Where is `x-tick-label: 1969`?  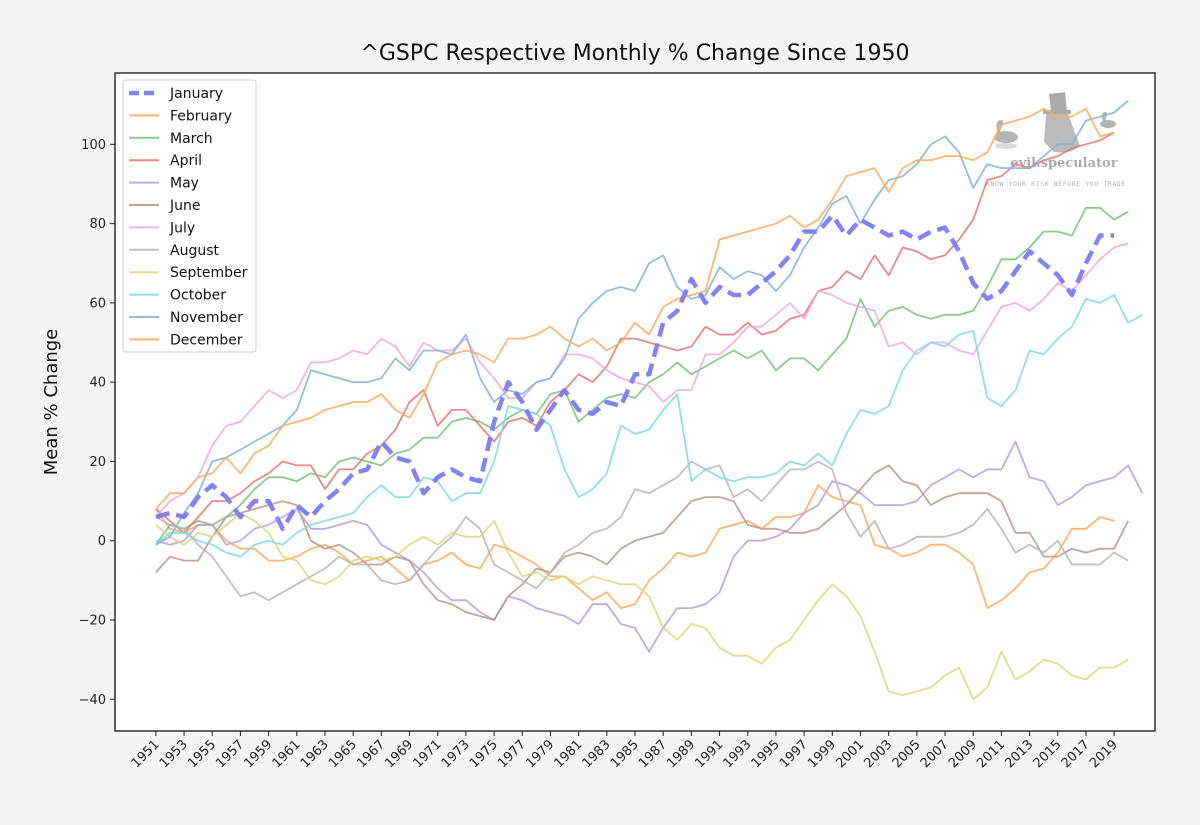 x-tick-label: 1969 is located at coordinates (399, 754).